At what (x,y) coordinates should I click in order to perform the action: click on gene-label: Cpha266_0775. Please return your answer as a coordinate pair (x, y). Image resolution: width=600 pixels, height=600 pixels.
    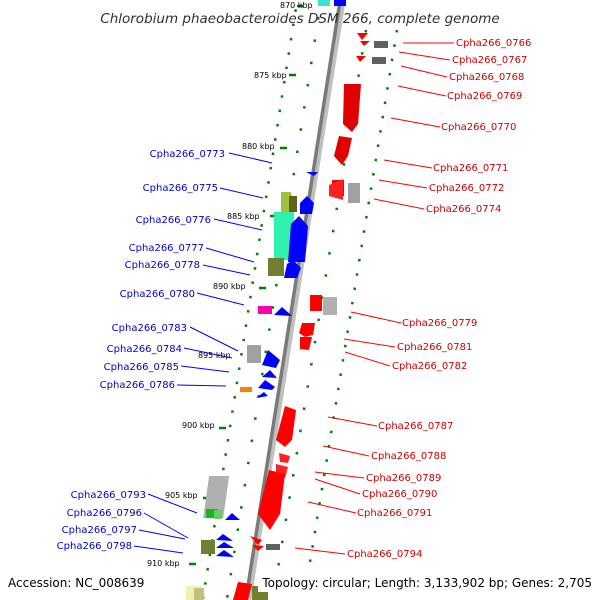
    Looking at the image, I should click on (180, 188).